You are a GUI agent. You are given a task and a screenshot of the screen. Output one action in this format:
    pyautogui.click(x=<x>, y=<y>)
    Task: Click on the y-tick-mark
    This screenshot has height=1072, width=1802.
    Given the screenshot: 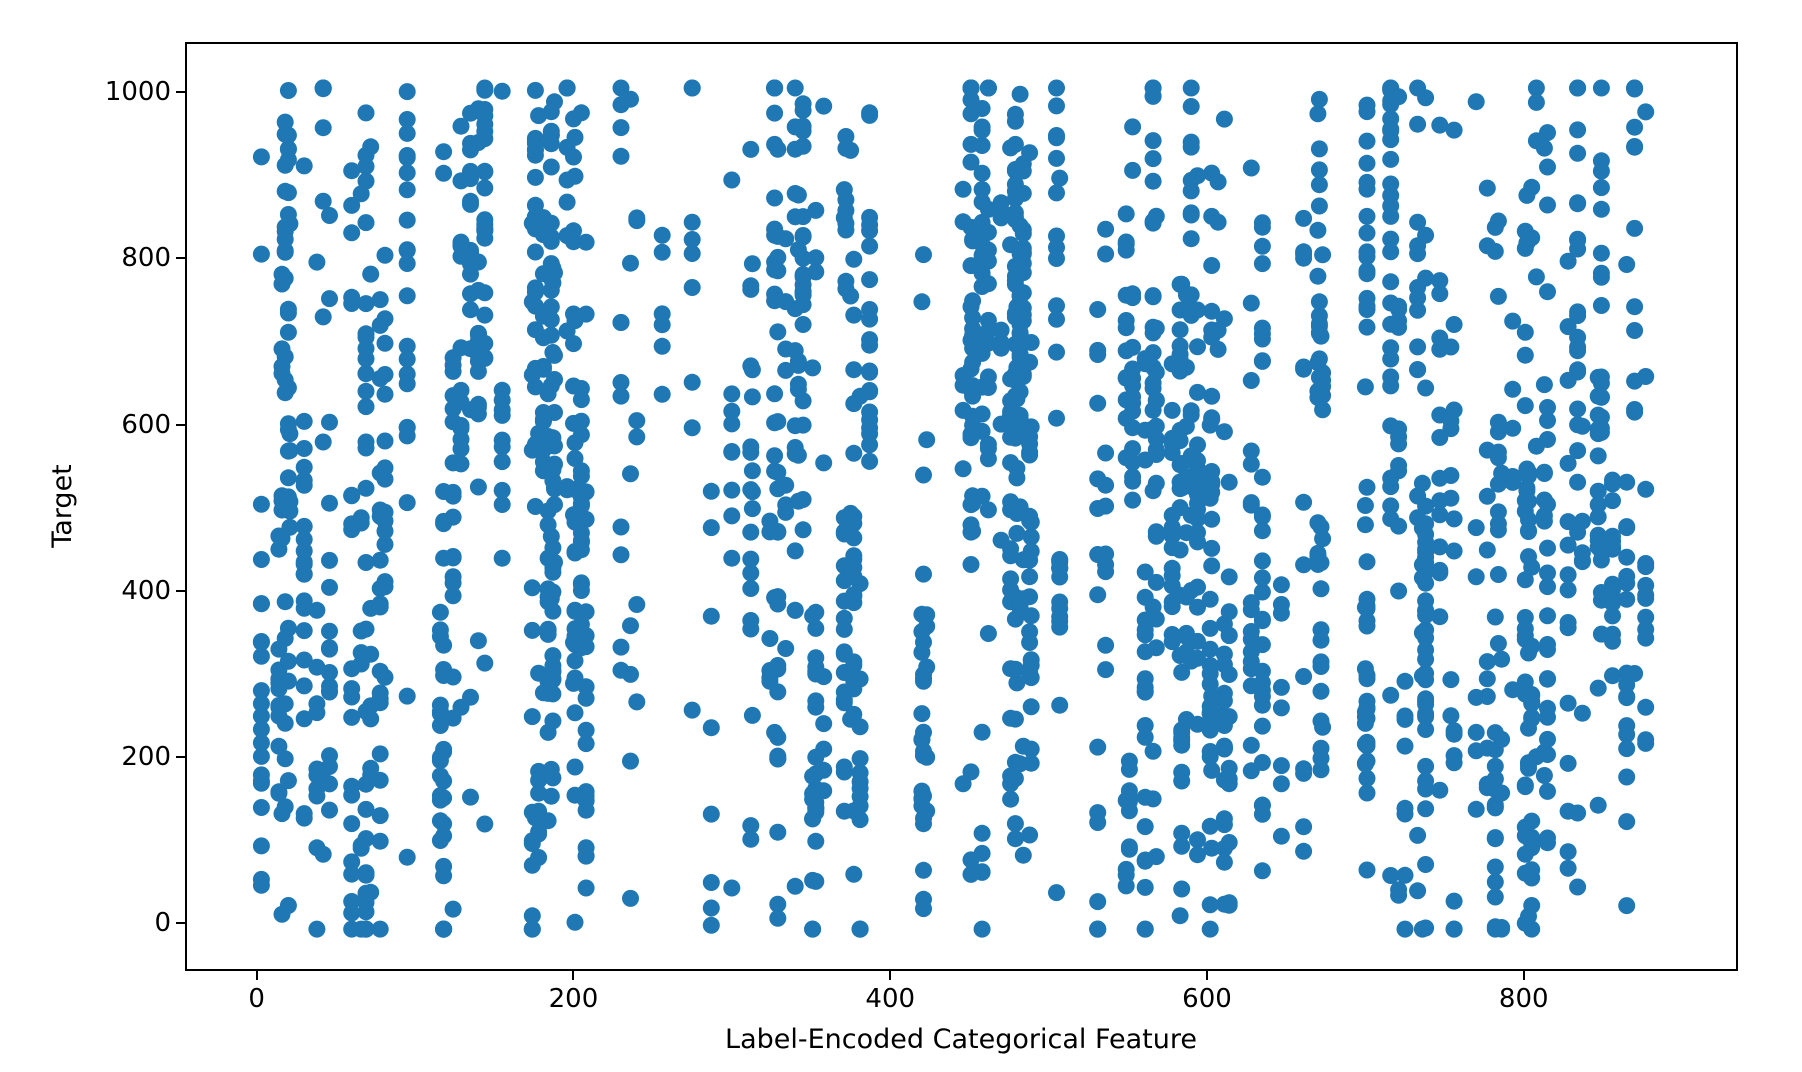 What is the action you would take?
    pyautogui.click(x=180, y=590)
    